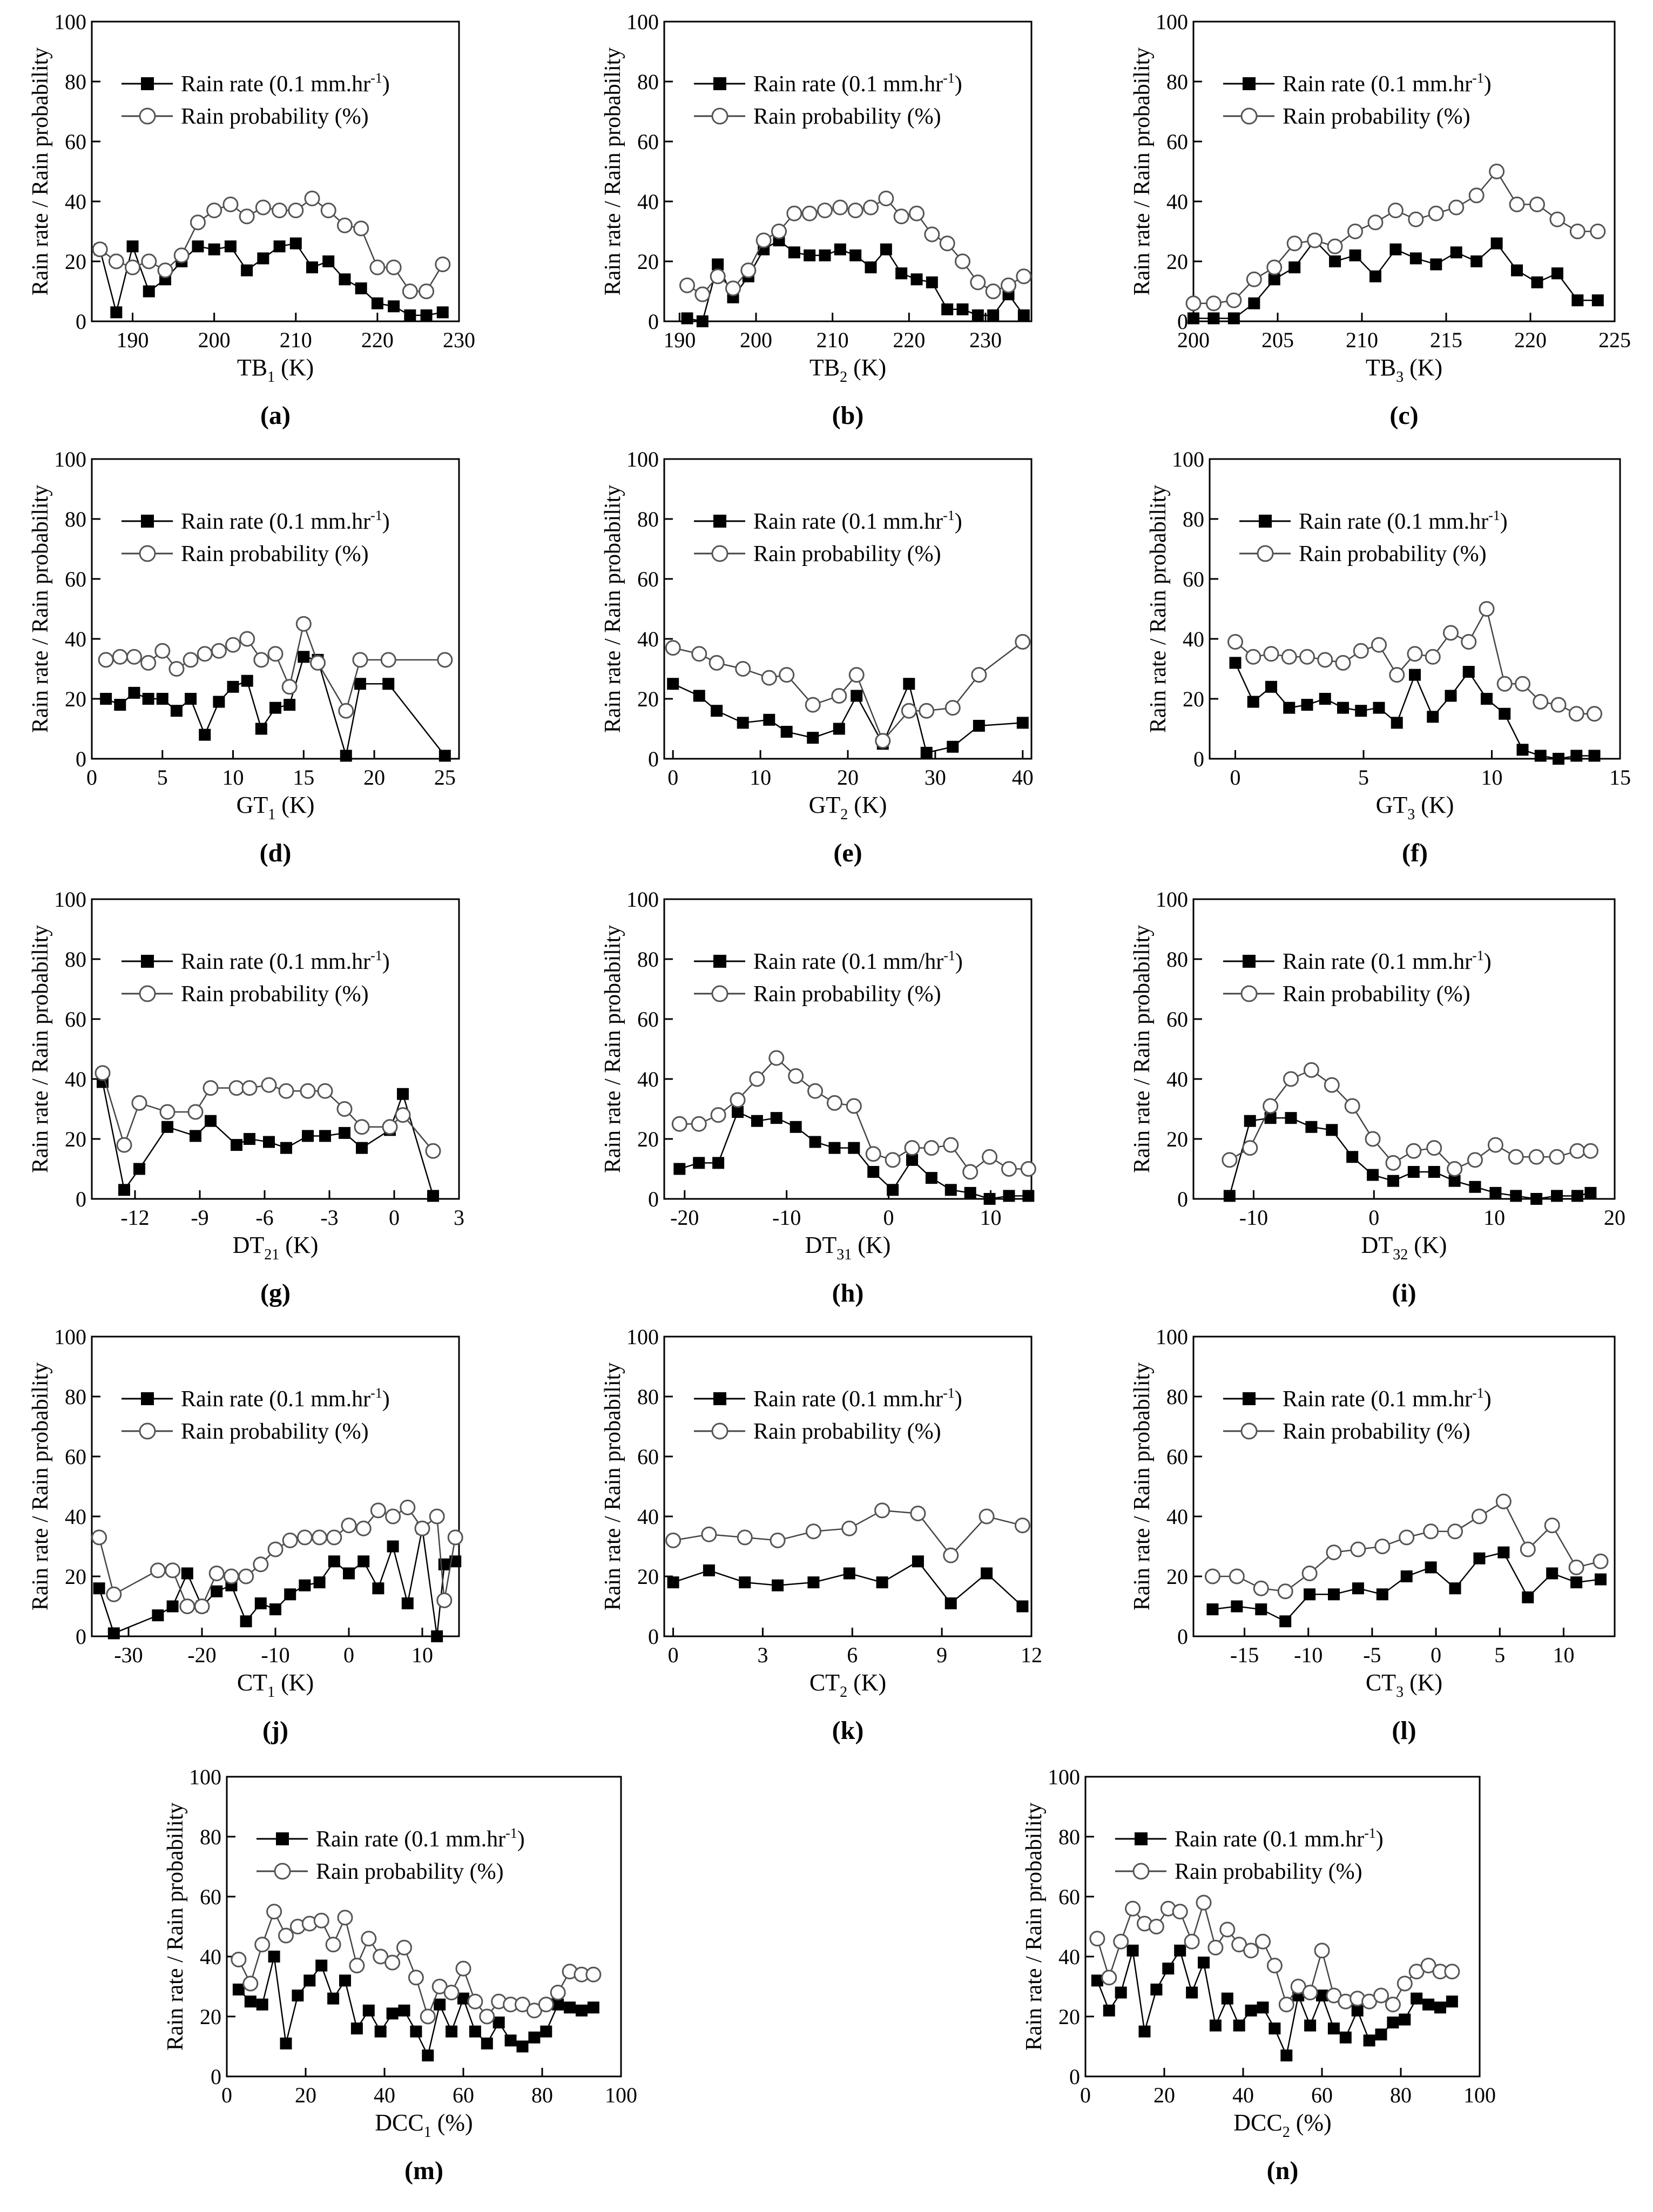 This screenshot has width=1653, height=2212. What do you see at coordinates (1446, 340) in the screenshot?
I see `x-tick-label: 215` at bounding box center [1446, 340].